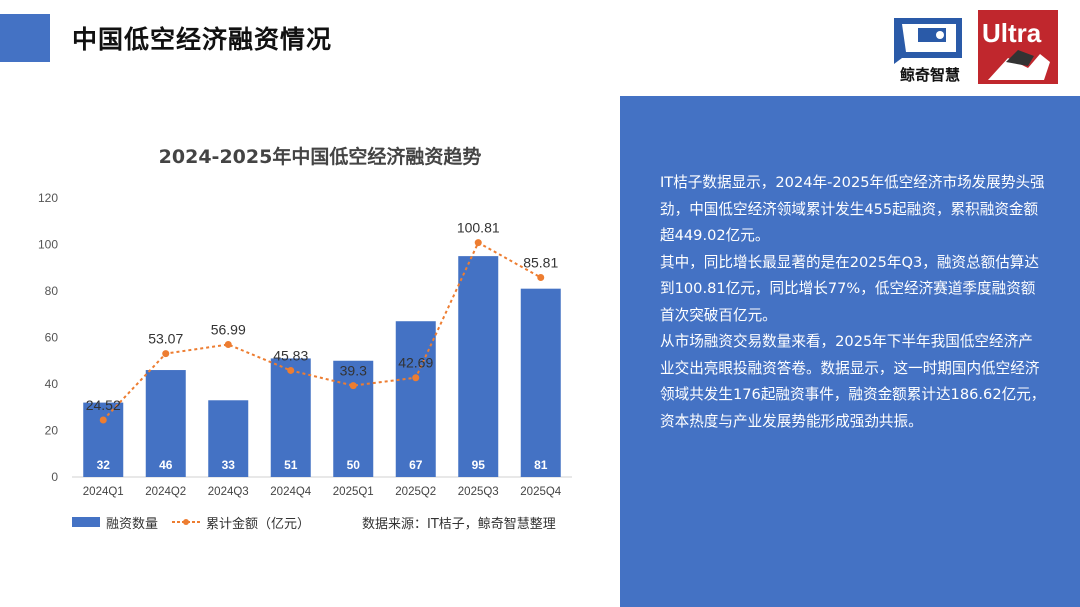  What do you see at coordinates (165, 339) in the screenshot?
I see `line-value-label: 53.07` at bounding box center [165, 339].